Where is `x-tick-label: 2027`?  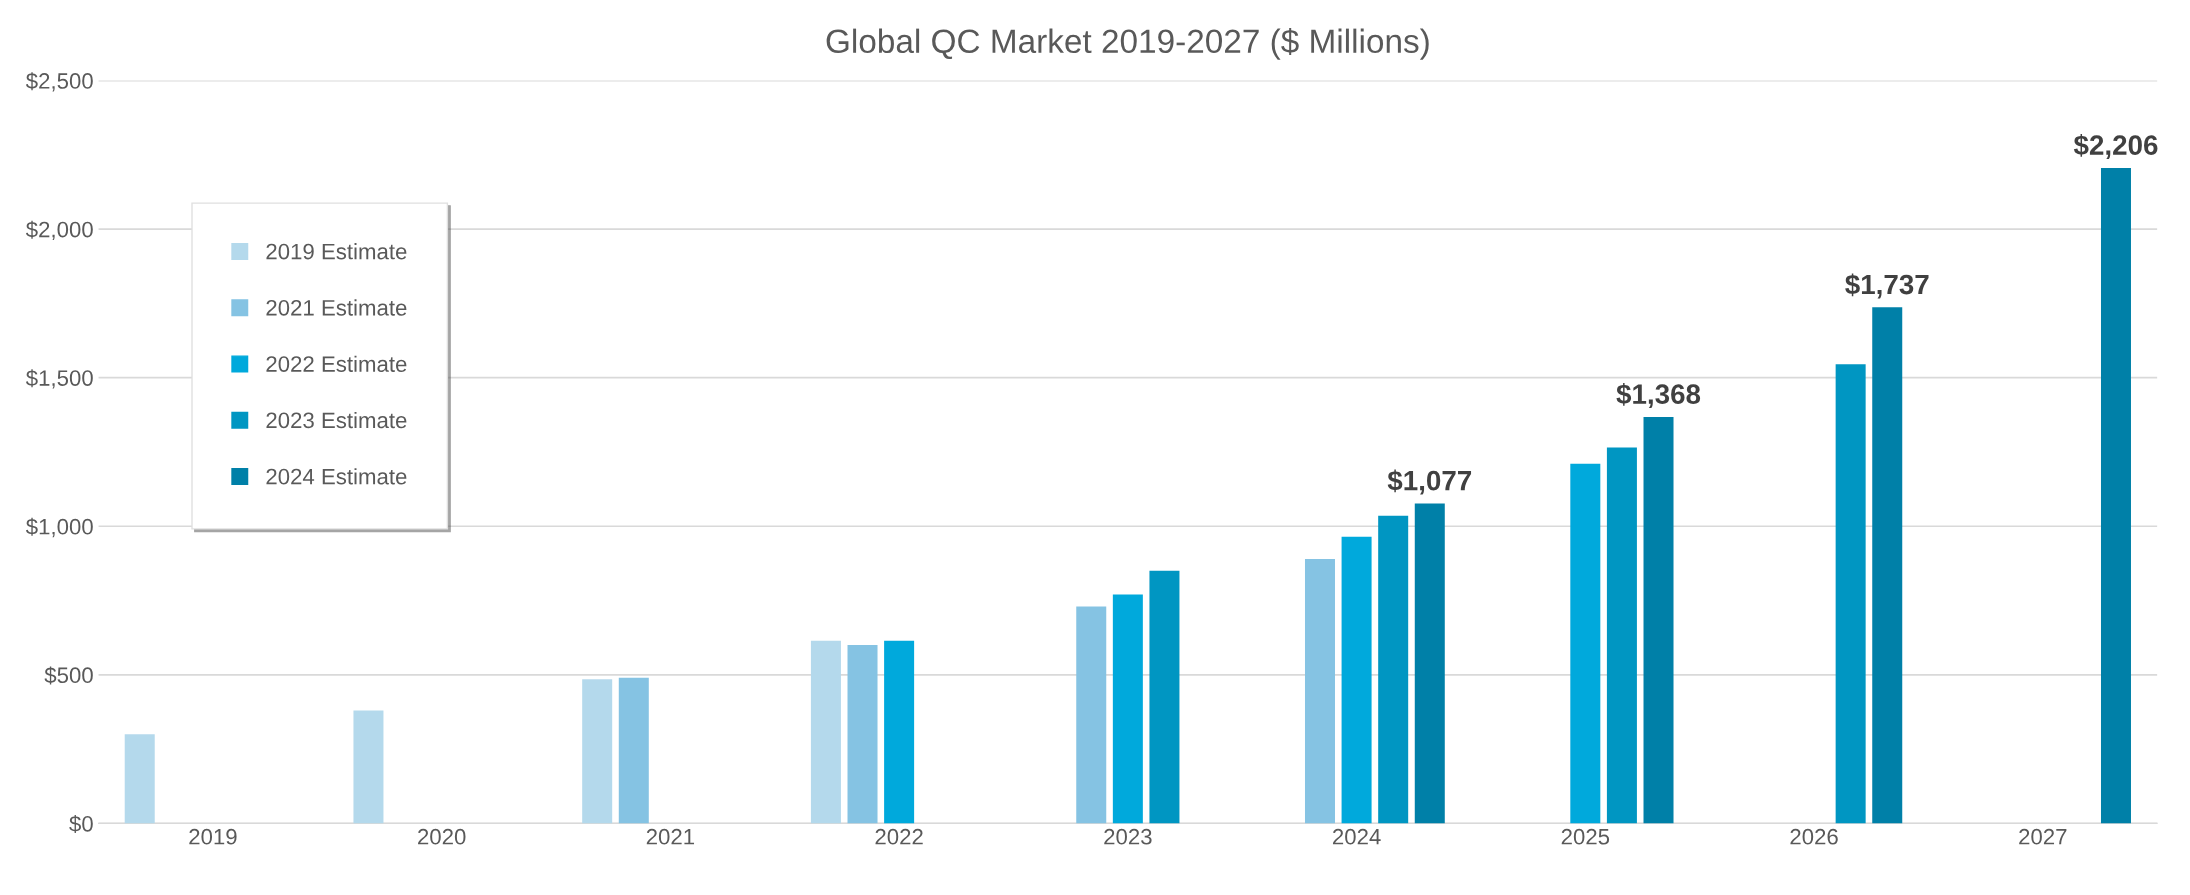 x-tick-label: 2027 is located at coordinates (2043, 836).